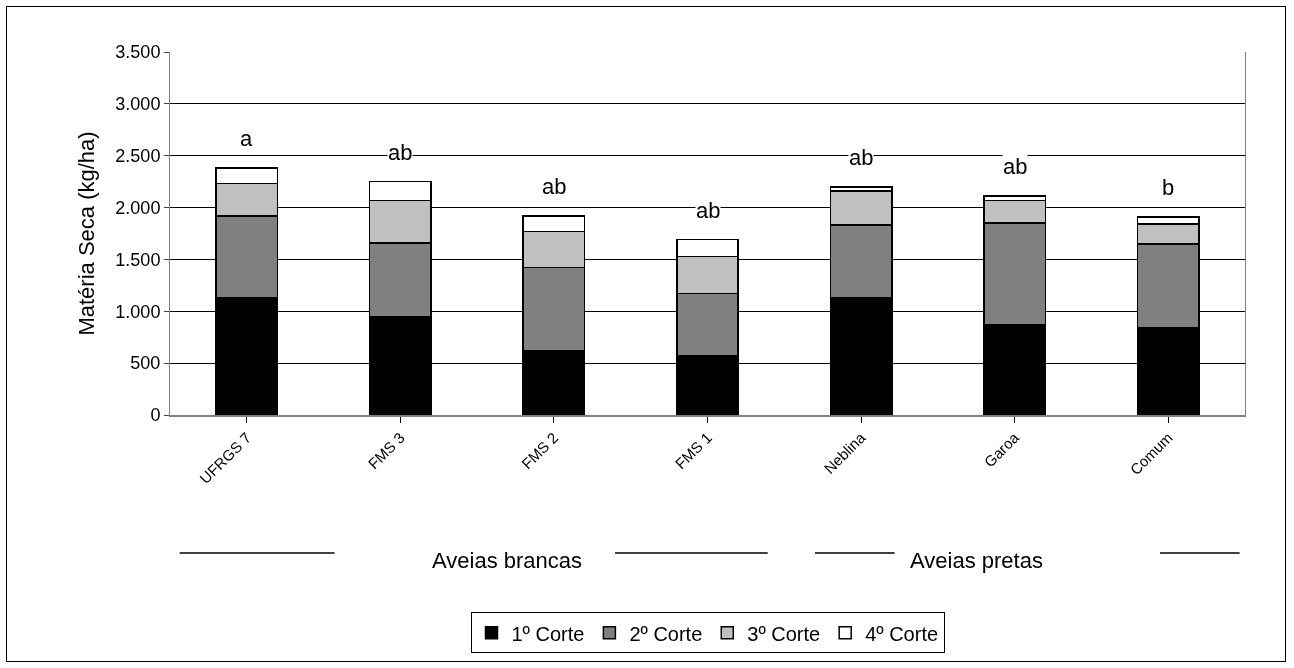  What do you see at coordinates (976, 560) in the screenshot?
I see `text: Aveias pretas` at bounding box center [976, 560].